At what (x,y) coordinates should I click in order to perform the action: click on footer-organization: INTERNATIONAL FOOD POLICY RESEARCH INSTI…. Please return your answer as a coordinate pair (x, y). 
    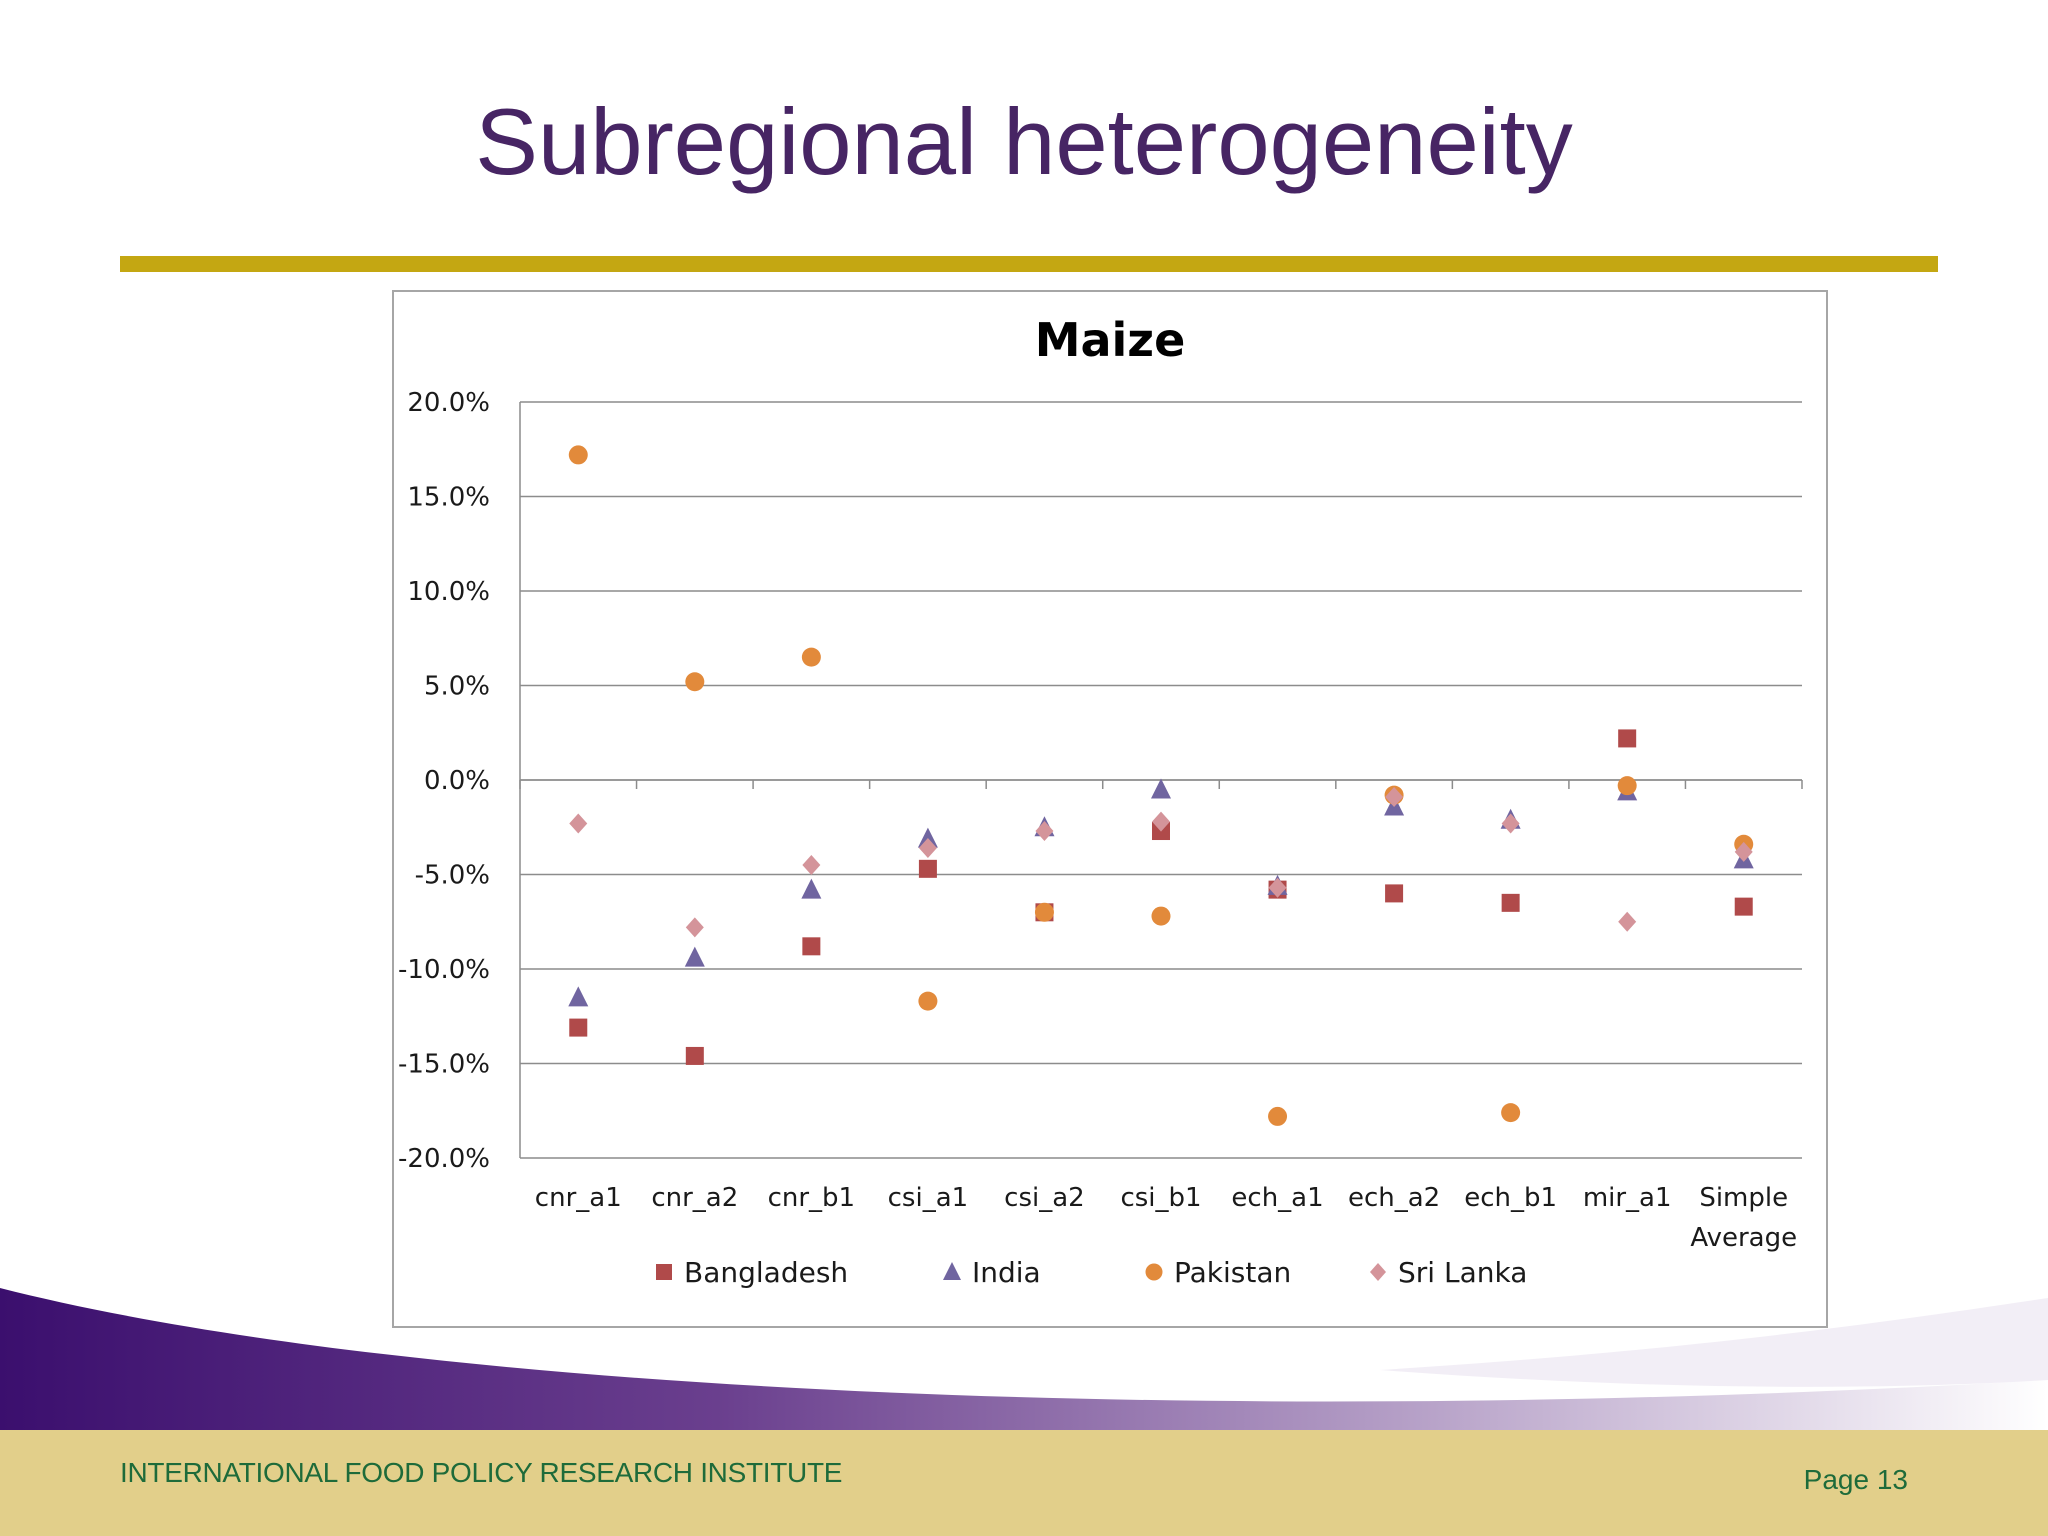
    Looking at the image, I should click on (481, 1472).